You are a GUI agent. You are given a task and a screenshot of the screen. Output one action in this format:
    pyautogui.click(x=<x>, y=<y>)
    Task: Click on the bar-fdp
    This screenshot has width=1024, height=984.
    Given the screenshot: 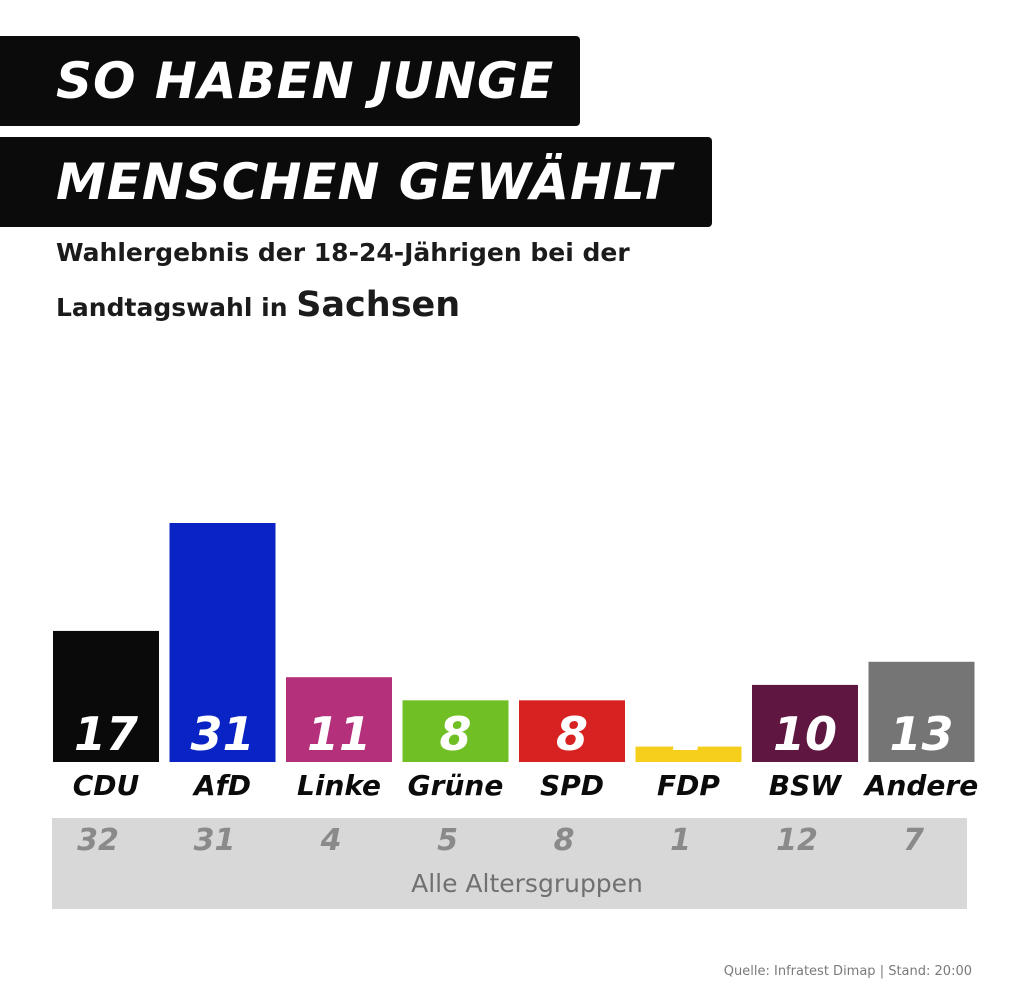 What is the action you would take?
    pyautogui.click(x=688, y=754)
    